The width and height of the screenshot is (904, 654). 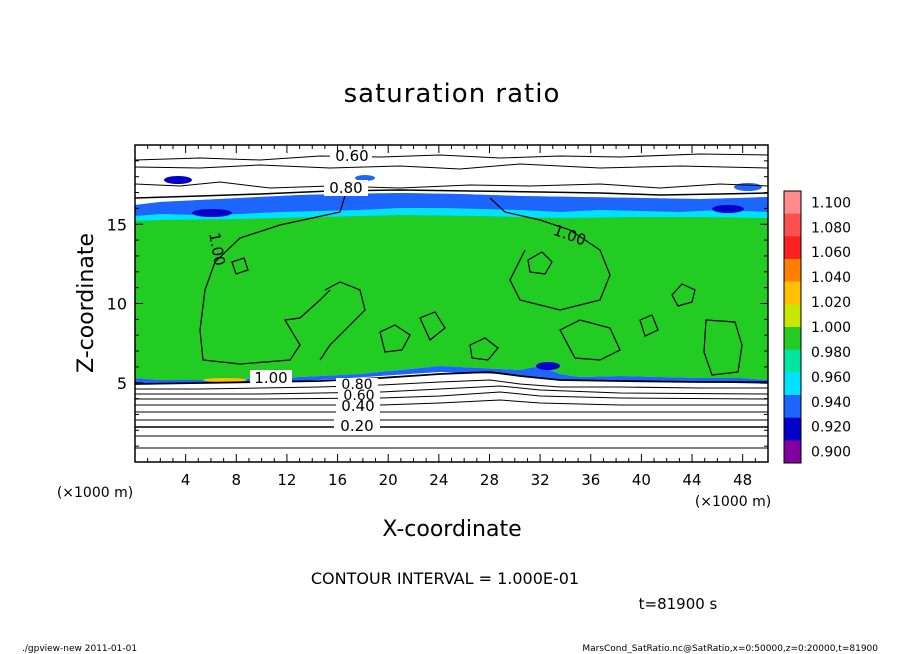 What do you see at coordinates (79, 649) in the screenshot?
I see `footer-left: ./gpview-new 2011-01-01` at bounding box center [79, 649].